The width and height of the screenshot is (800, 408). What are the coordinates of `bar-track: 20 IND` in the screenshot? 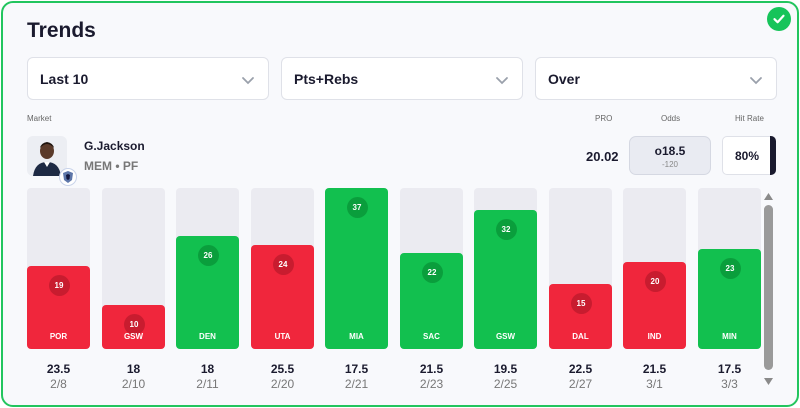 It's located at (654, 268).